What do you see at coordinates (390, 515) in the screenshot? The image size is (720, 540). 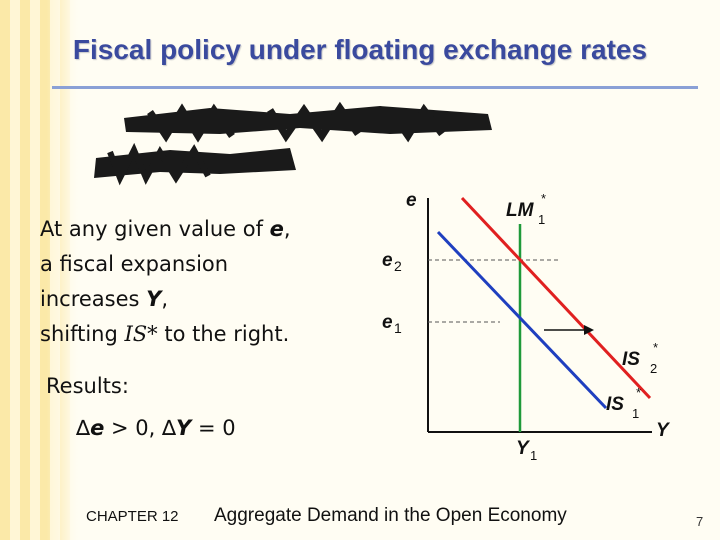 I see `footer-subject: Aggregate Demand in the Open Economy` at bounding box center [390, 515].